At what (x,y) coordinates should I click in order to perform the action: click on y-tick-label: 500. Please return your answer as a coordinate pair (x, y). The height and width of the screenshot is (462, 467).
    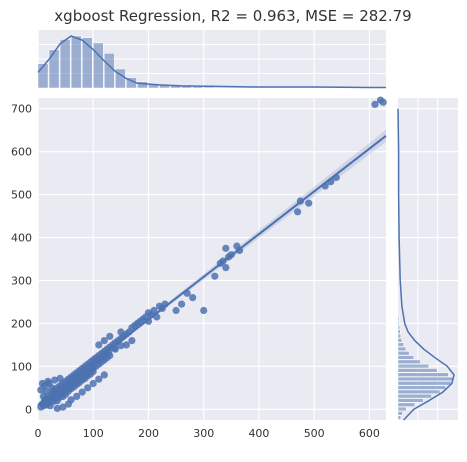
    Looking at the image, I should click on (21, 195).